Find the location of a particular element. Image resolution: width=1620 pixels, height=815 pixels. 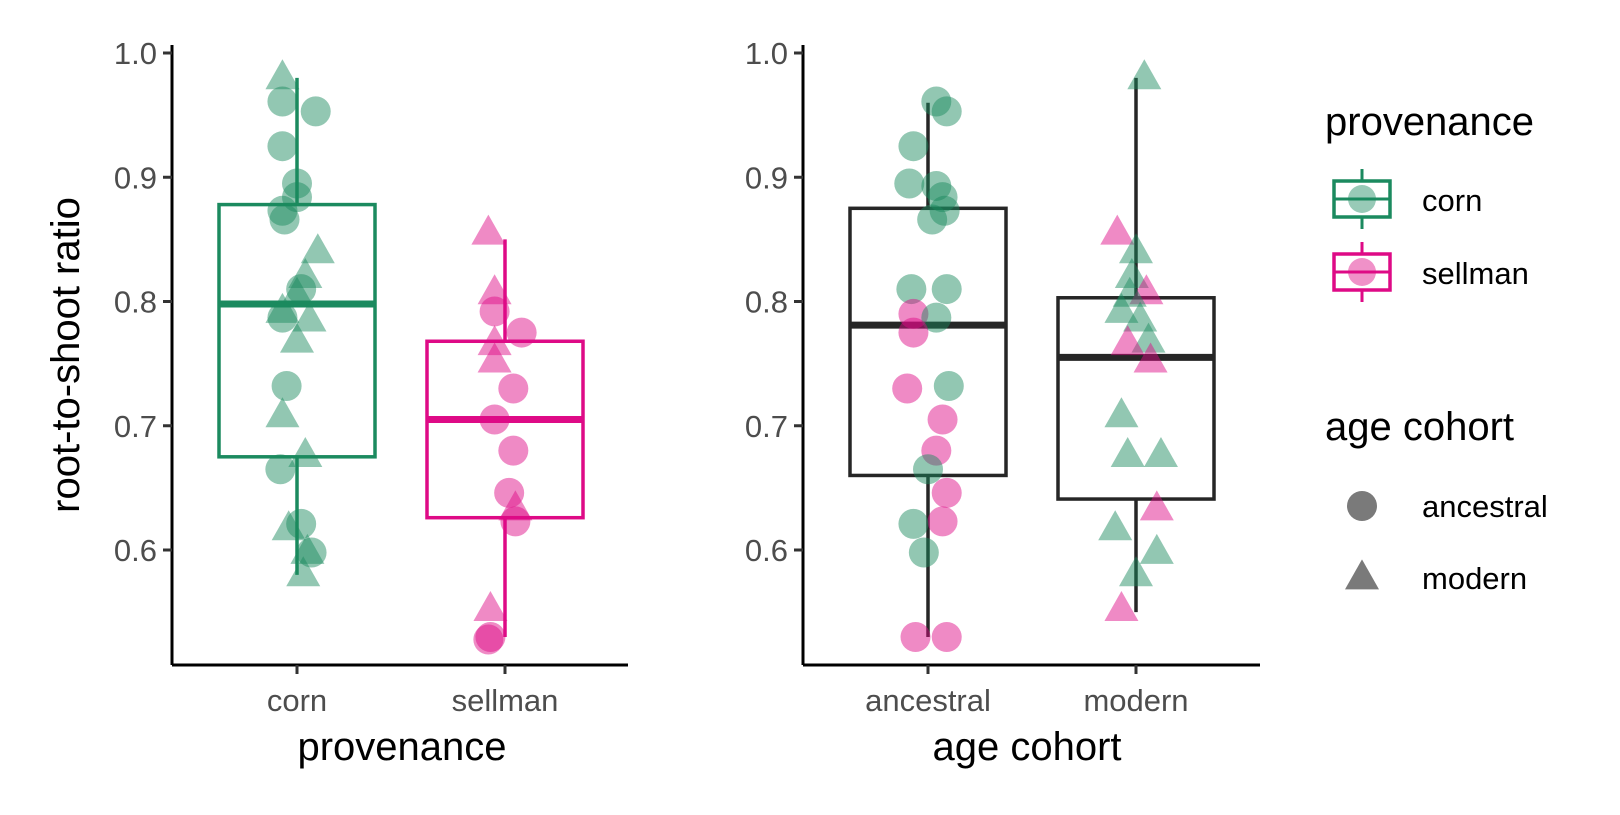

legend-title-provenance: provenance is located at coordinates (1429, 122).